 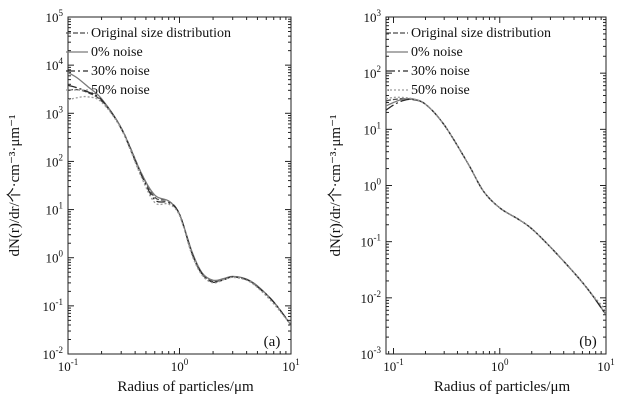 I want to click on panel-label: (b), so click(x=588, y=342).